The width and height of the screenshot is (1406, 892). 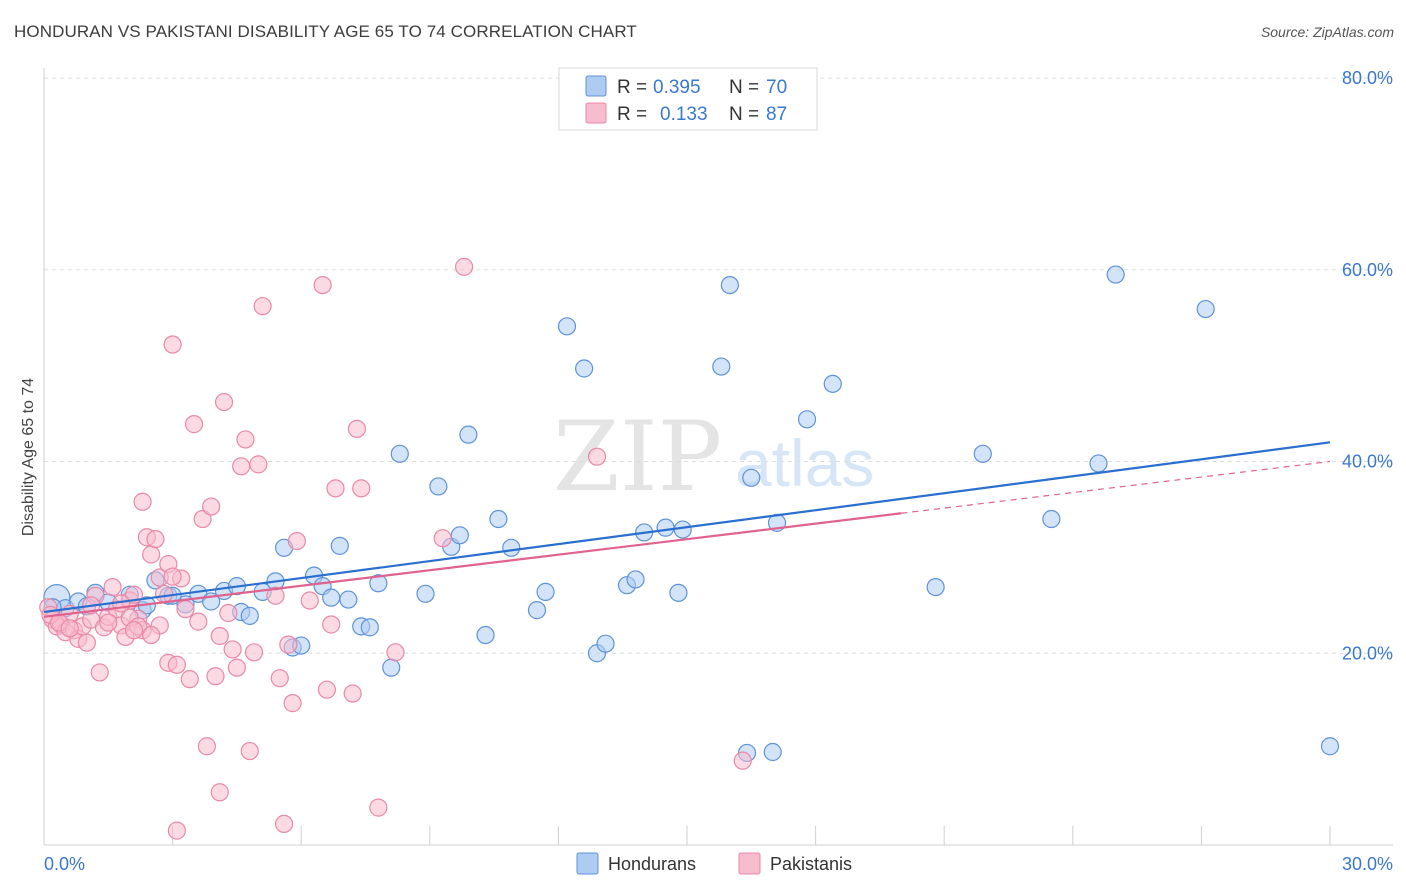 I want to click on watermark-zip: ZIP, so click(x=637, y=457).